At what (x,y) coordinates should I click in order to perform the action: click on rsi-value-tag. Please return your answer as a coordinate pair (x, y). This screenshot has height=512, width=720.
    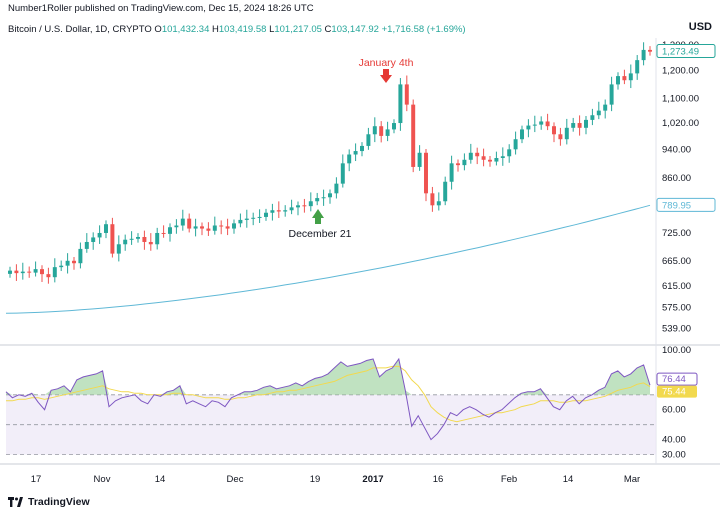
    Looking at the image, I should click on (677, 379).